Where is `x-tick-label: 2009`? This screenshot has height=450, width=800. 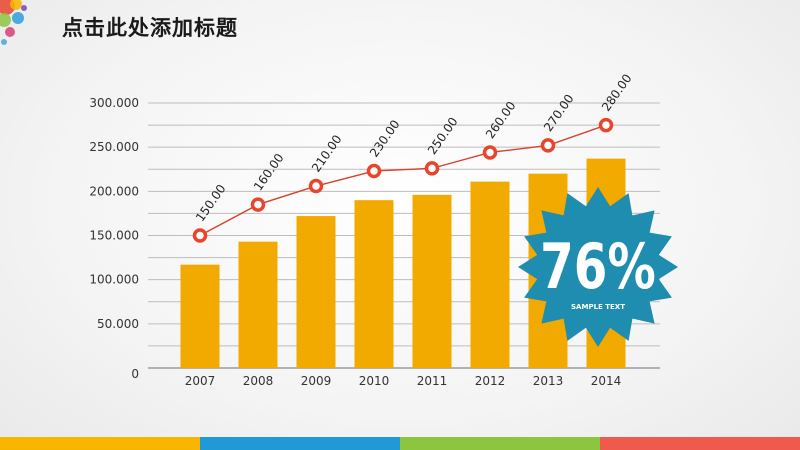
x-tick-label: 2009 is located at coordinates (316, 381).